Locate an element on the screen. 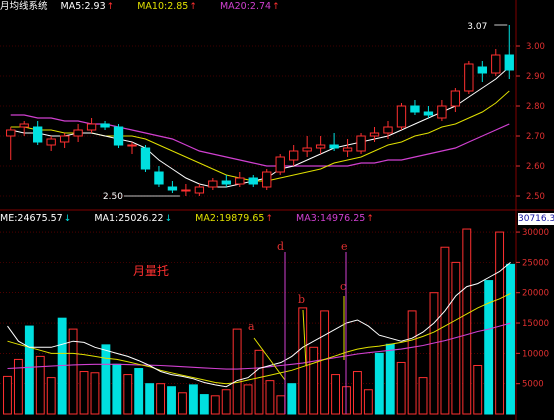 The height and width of the screenshot is (420, 554). price-axis-label: 2.50 is located at coordinates (535, 197).